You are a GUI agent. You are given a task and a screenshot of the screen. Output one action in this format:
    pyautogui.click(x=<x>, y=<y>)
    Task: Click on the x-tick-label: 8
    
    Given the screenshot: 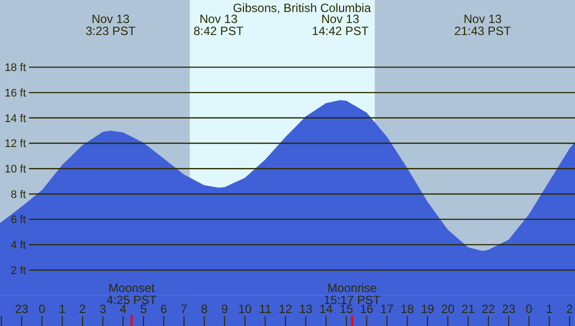 What is the action you would take?
    pyautogui.click(x=204, y=309)
    